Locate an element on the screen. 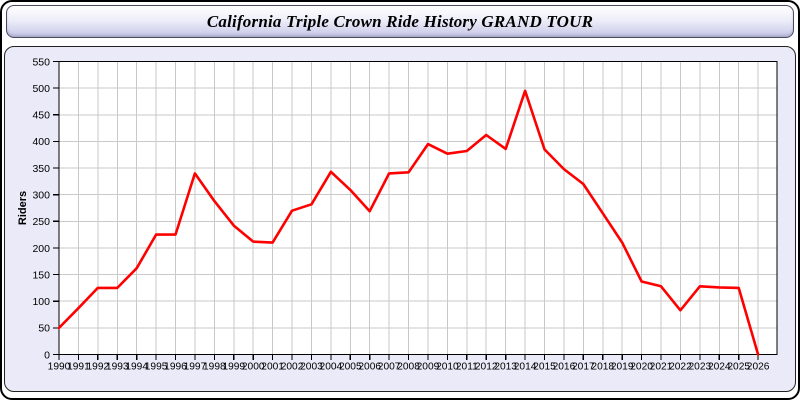 The image size is (800, 402). y-axis-label: Riders is located at coordinates (23, 208).